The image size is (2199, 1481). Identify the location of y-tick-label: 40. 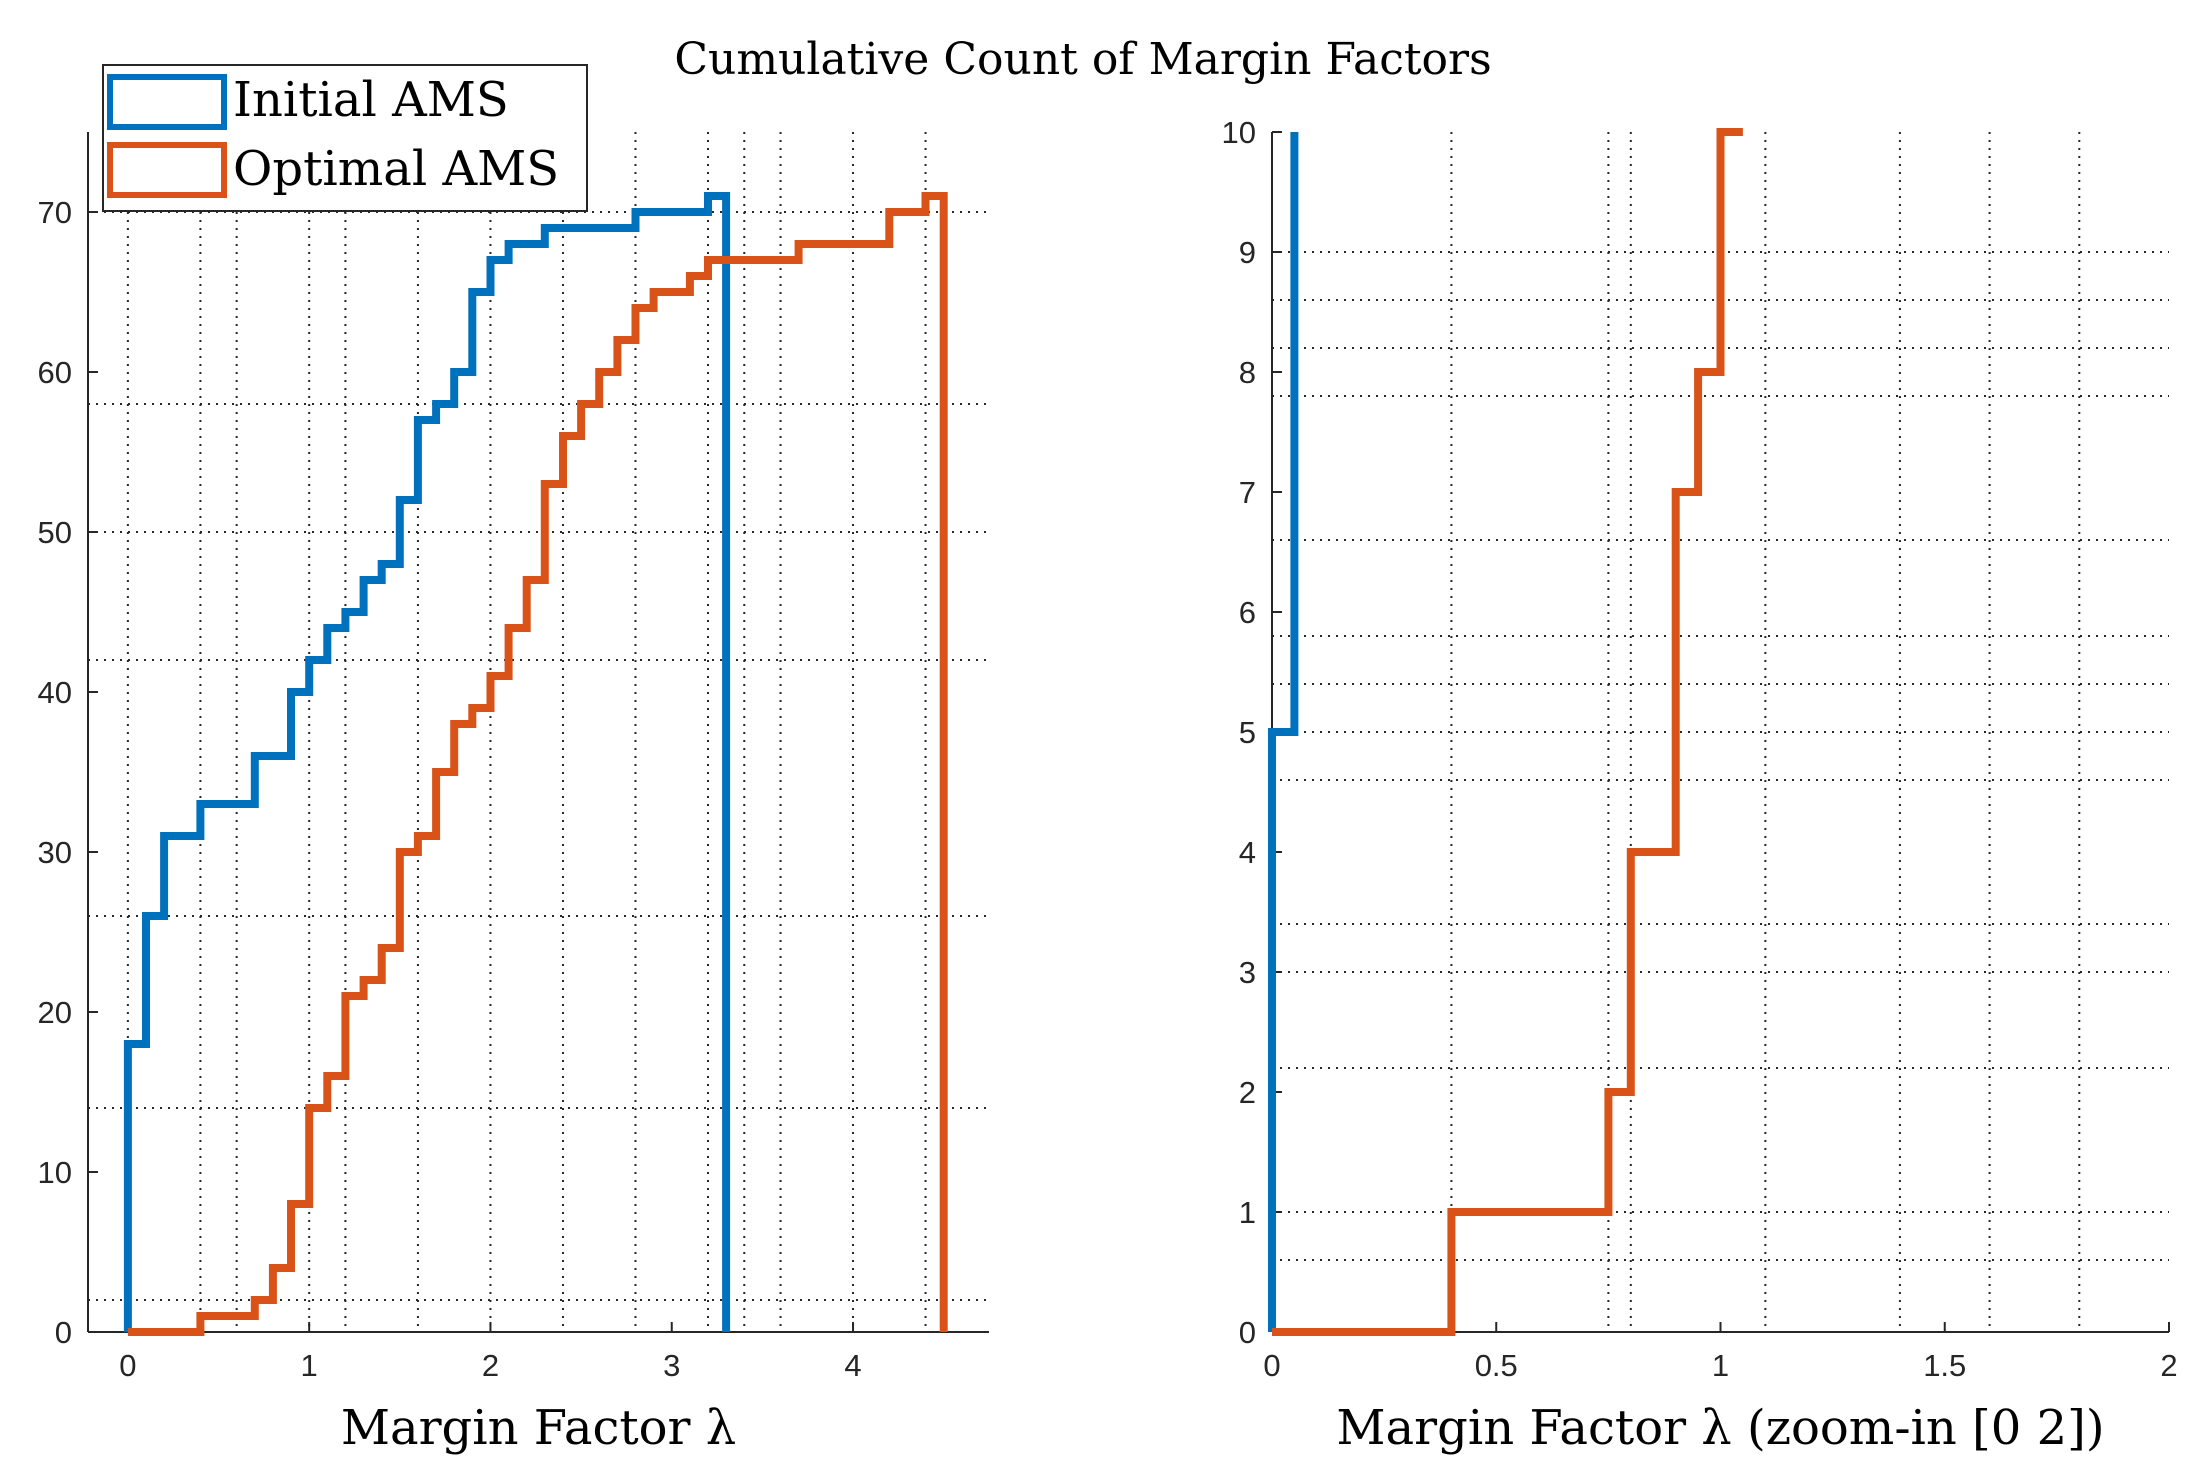
(55, 692).